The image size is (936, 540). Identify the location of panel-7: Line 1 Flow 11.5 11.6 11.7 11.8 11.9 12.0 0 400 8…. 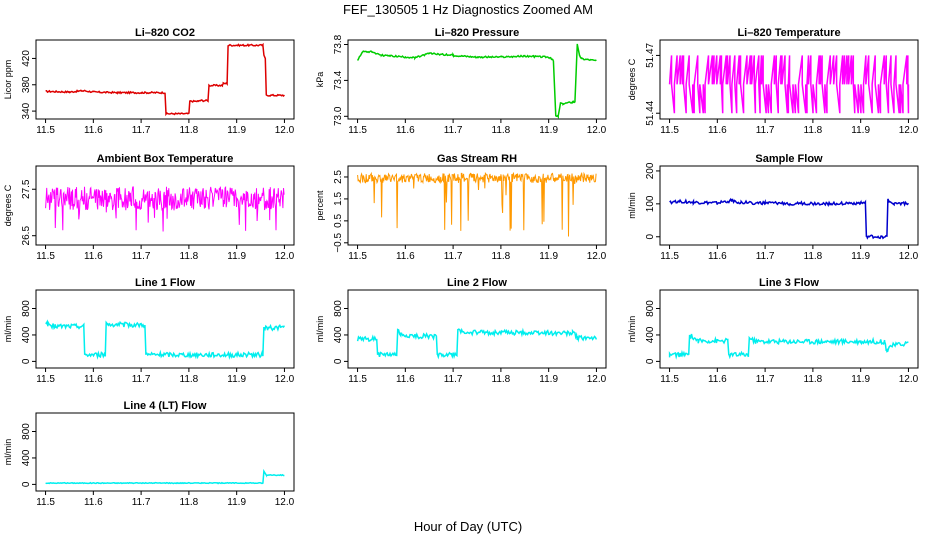
(149, 331).